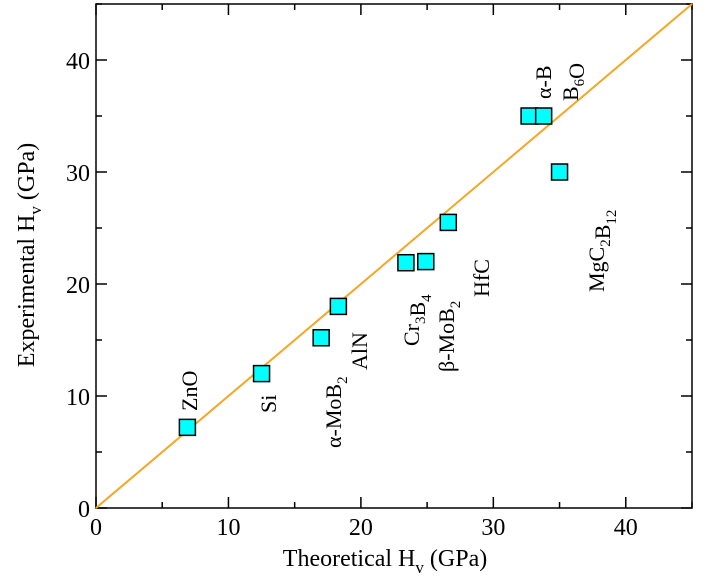 Image resolution: width=710 pixels, height=582 pixels. I want to click on point-label: AlN, so click(359, 351).